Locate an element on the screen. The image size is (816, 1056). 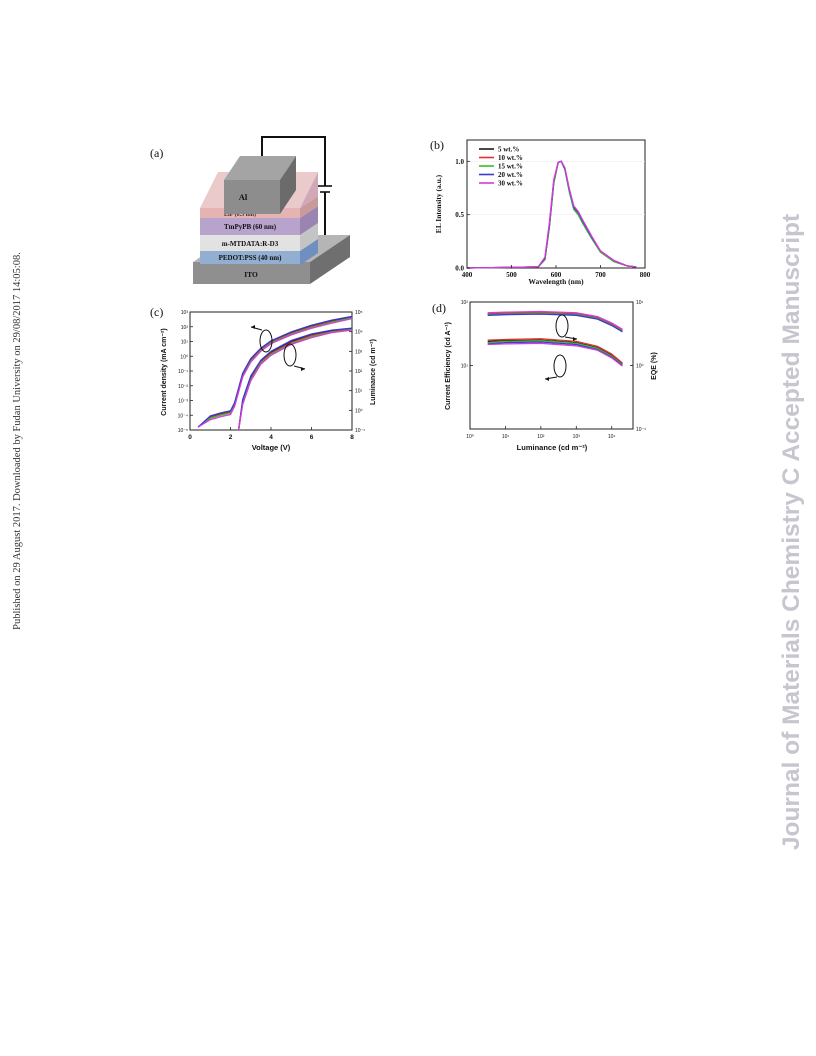
x-tick-label: 10² is located at coordinates (541, 437).